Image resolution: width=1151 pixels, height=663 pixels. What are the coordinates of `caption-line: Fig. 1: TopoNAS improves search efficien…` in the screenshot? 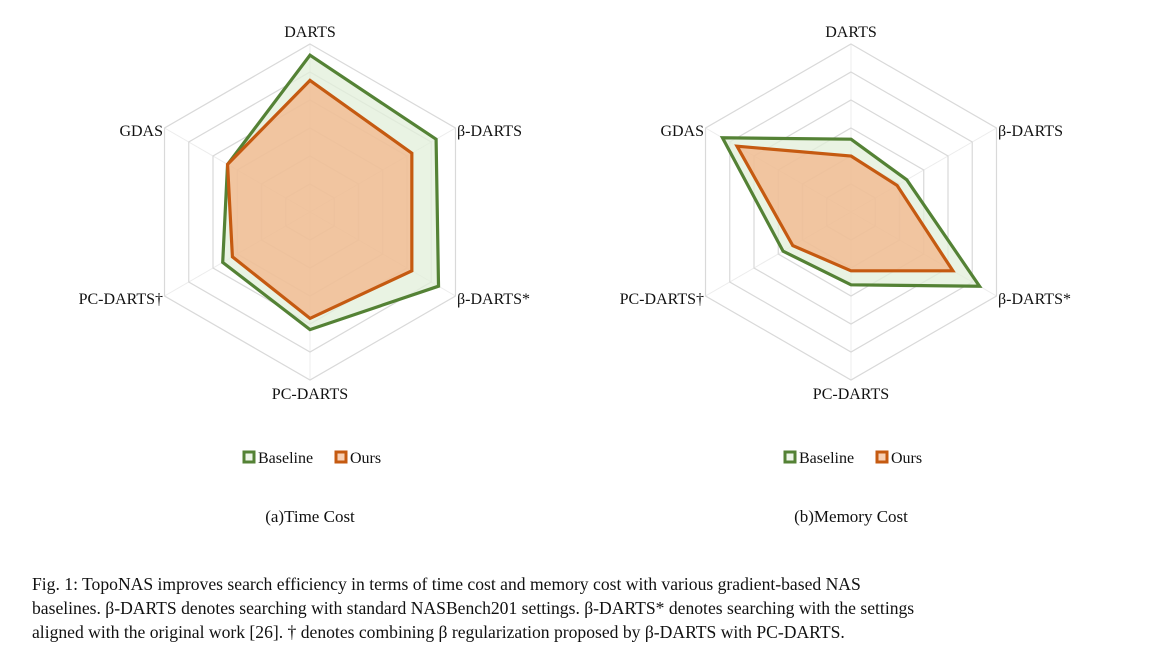 It's located at (446, 584).